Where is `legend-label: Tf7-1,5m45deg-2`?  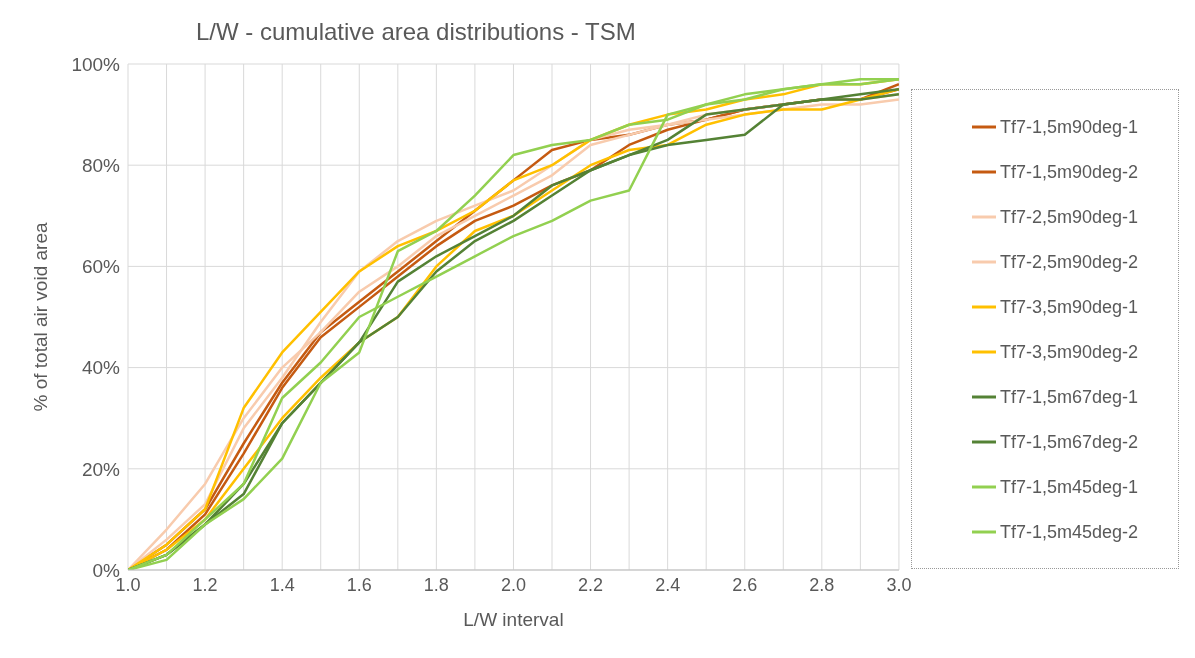 legend-label: Tf7-1,5m45deg-2 is located at coordinates (1068, 532).